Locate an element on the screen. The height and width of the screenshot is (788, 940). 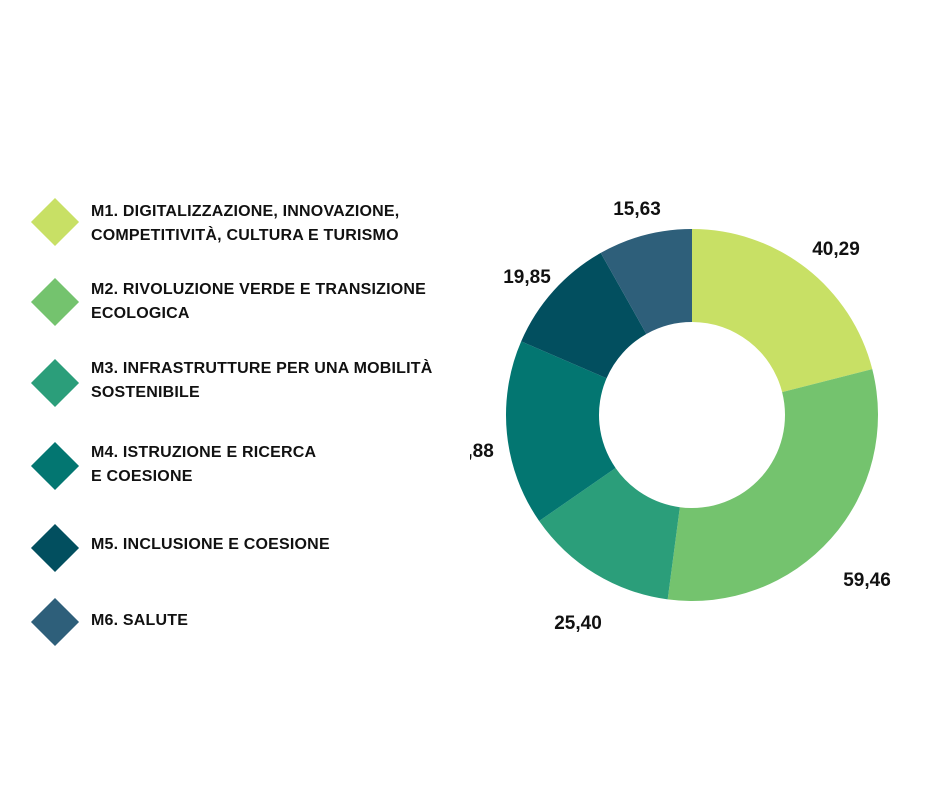
data-label-m4: 30,88 is located at coordinates (482, 451).